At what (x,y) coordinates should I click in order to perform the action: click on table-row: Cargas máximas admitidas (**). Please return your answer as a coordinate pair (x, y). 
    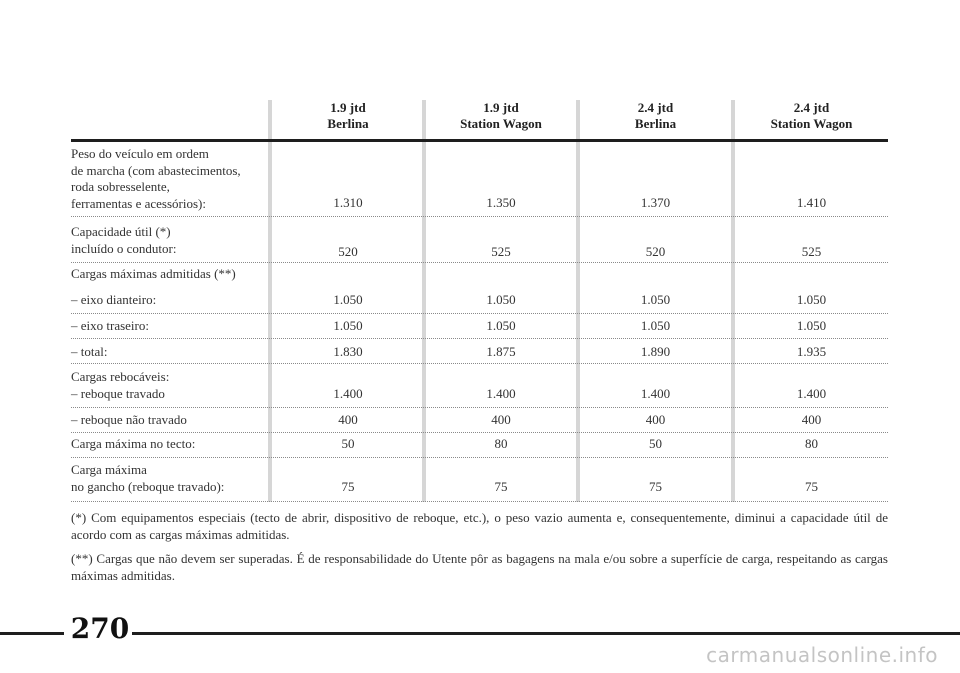
    Looking at the image, I should click on (169, 274).